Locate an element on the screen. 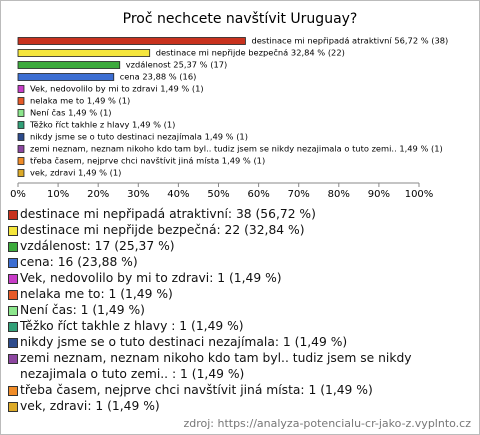  legend-item: Není čas: 1 (1,49 %) is located at coordinates (238, 310).